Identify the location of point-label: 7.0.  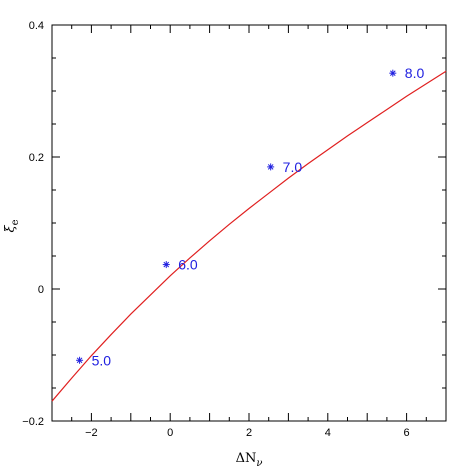
(293, 167).